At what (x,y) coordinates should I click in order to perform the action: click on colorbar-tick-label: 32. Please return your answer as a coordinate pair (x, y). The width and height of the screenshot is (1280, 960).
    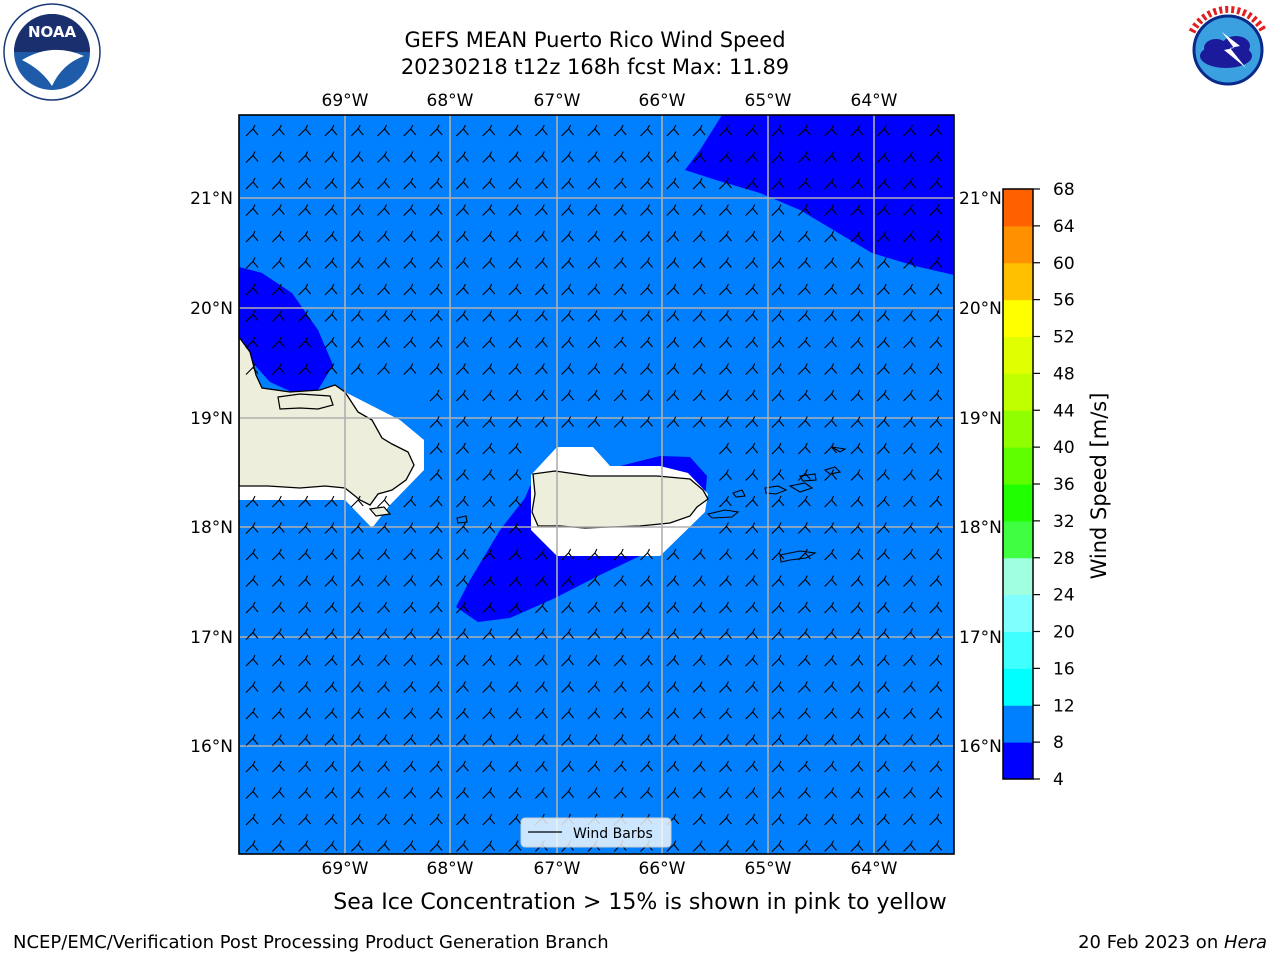
    Looking at the image, I should click on (1064, 522).